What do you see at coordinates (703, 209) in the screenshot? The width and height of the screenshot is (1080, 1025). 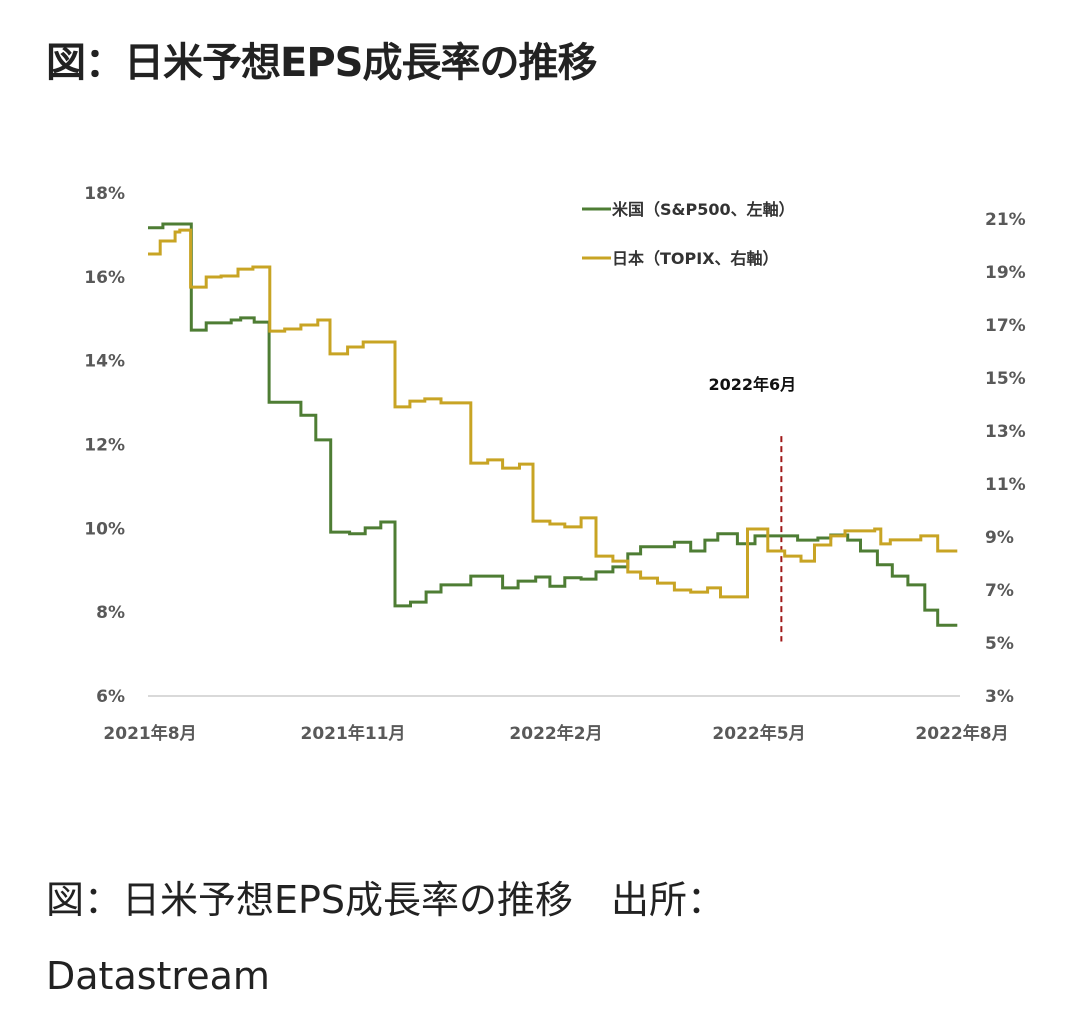 I see `legend-us-label: 米国（S&P500、左軸）` at bounding box center [703, 209].